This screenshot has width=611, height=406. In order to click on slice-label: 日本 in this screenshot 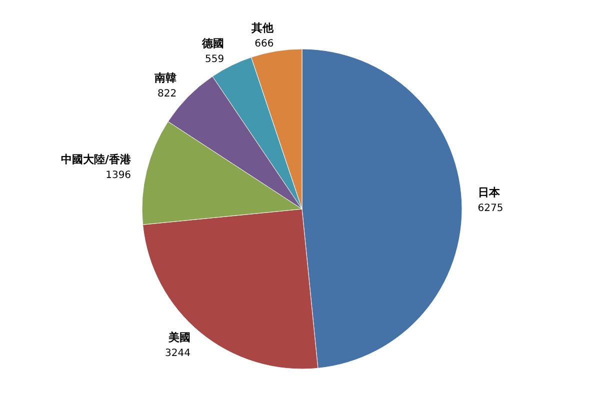, I will do `click(489, 193)`.